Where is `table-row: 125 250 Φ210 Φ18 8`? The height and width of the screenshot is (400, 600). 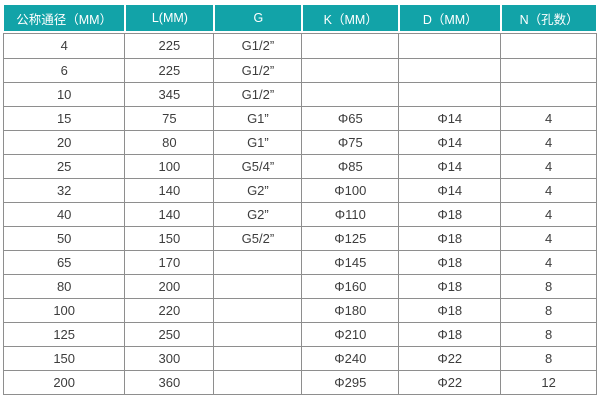
table-row: 125 250 Φ210 Φ18 8 is located at coordinates (300, 334).